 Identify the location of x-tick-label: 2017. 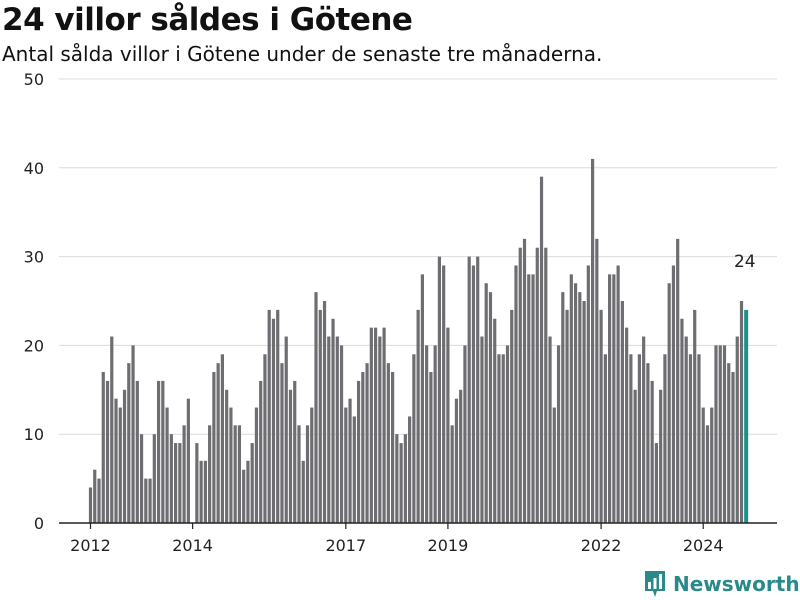
(345, 545).